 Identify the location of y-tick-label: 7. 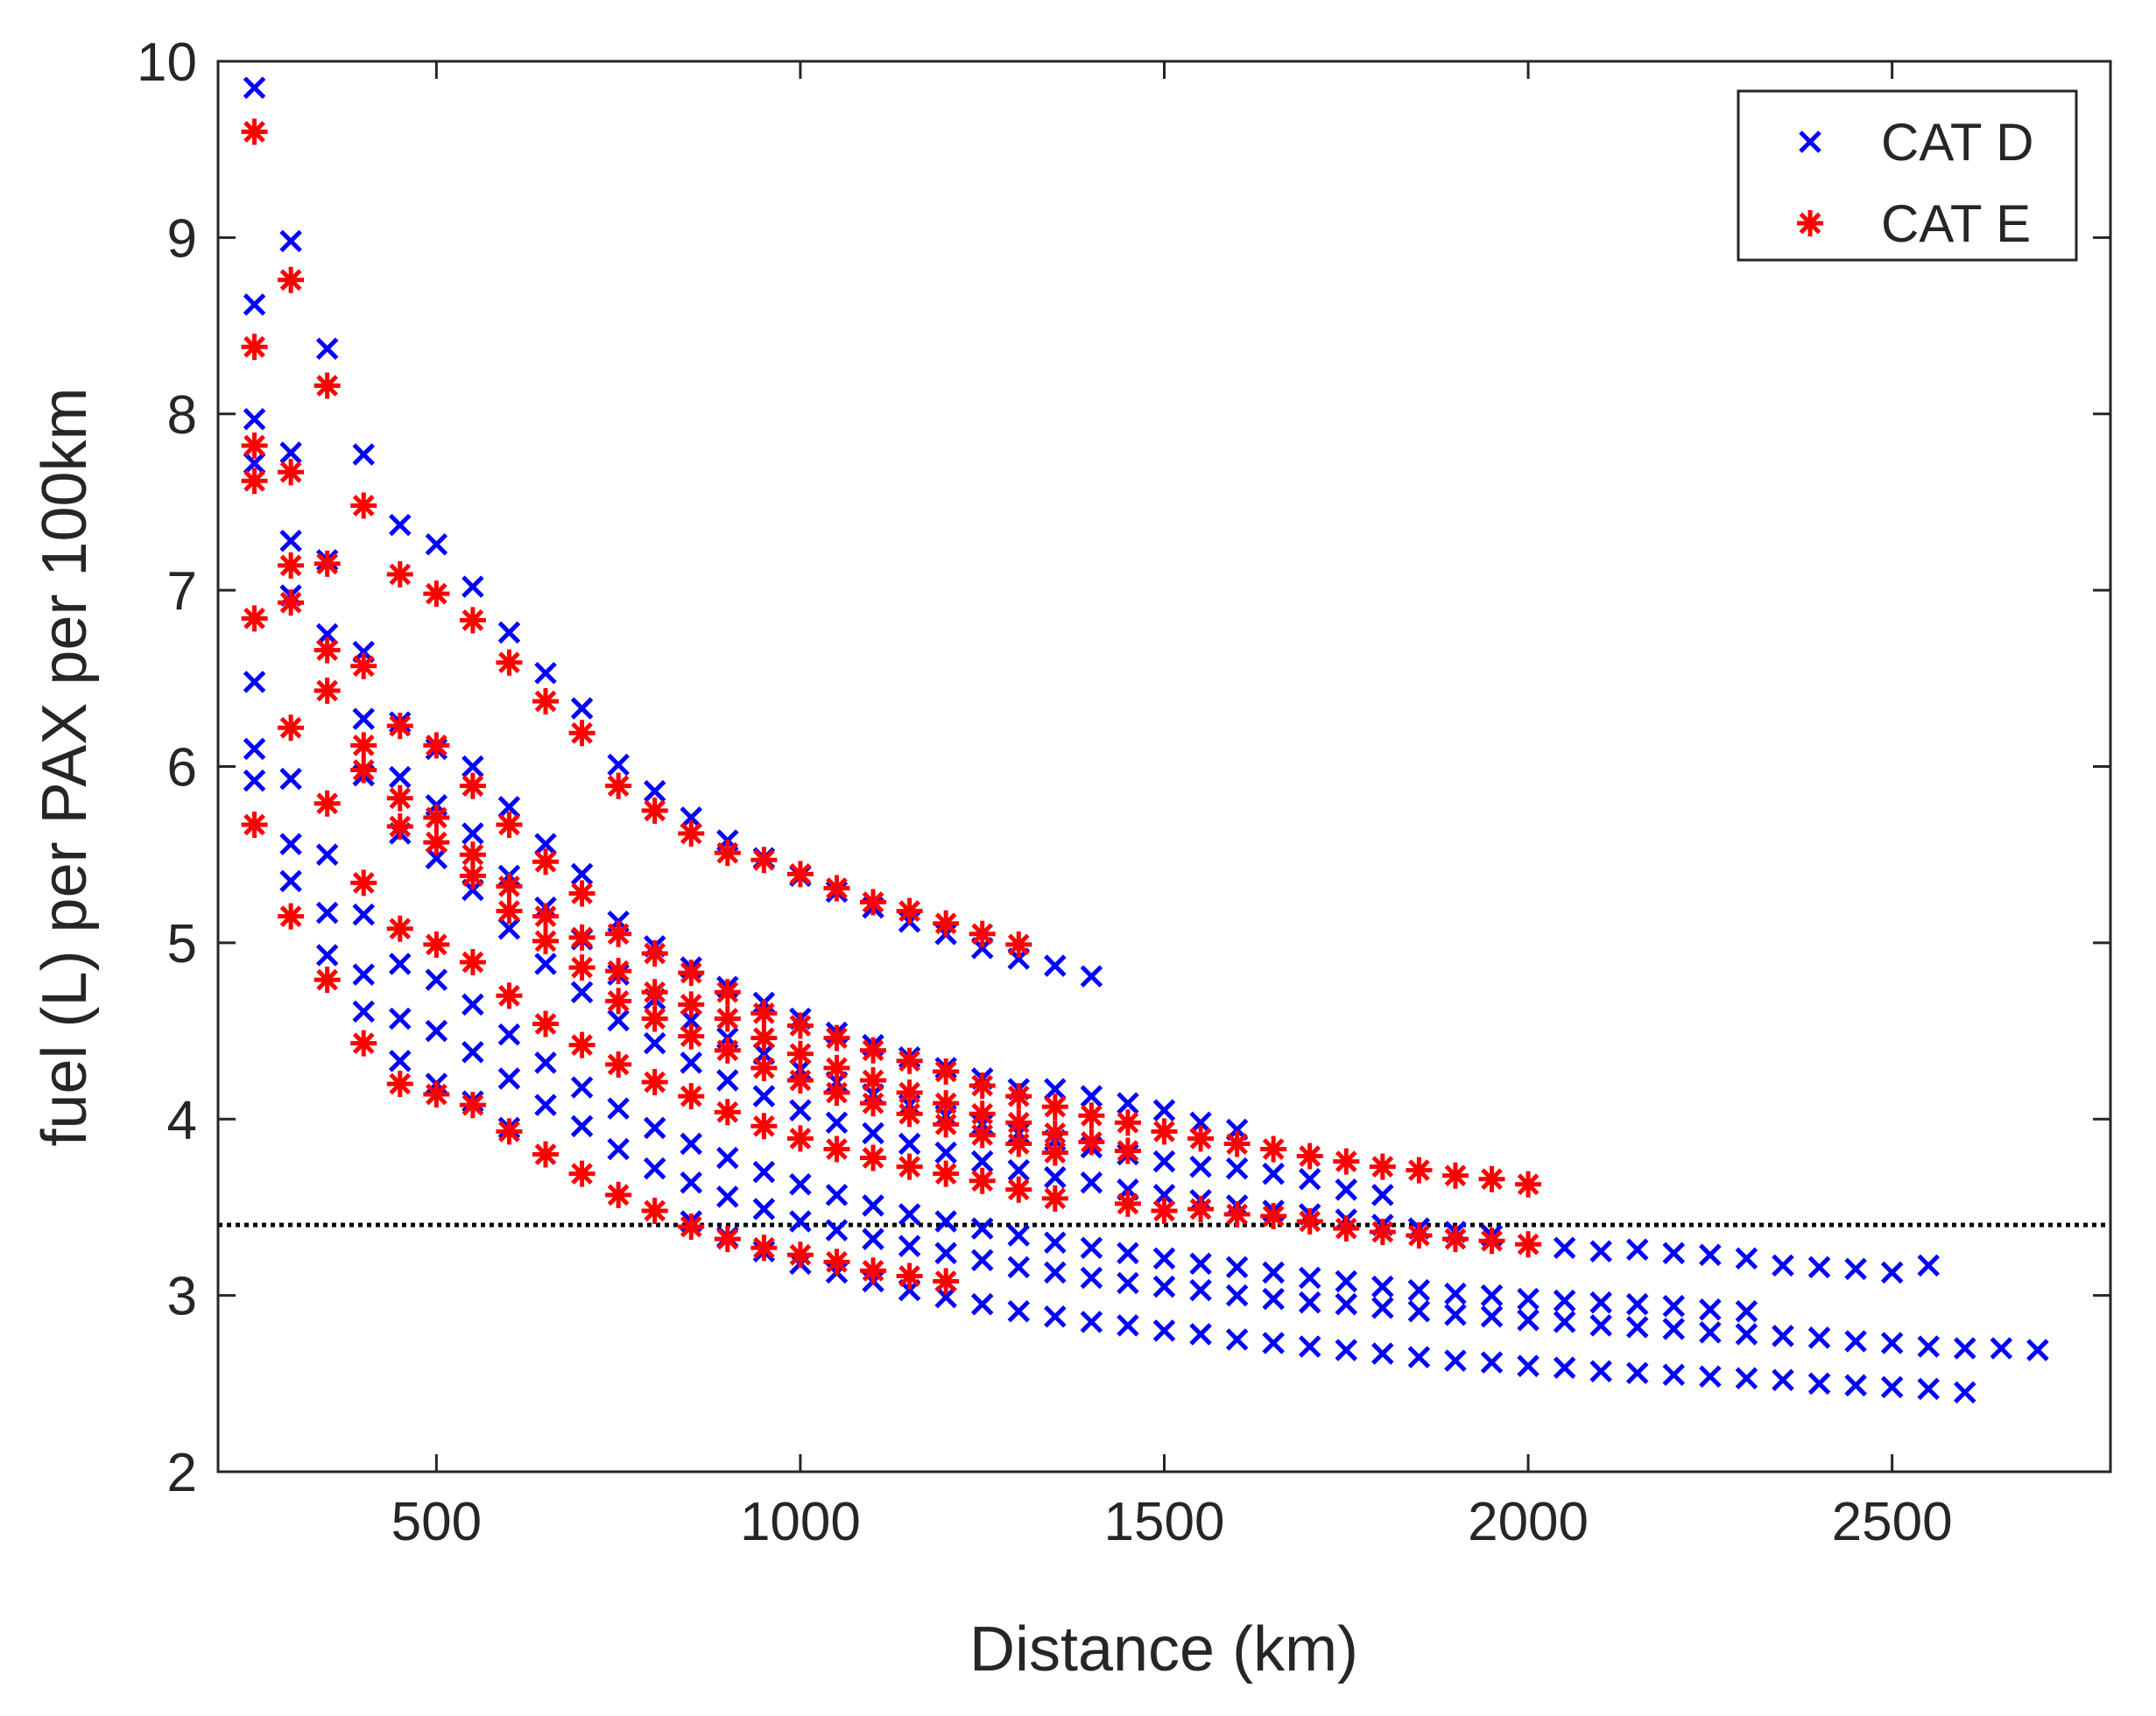
(182, 591).